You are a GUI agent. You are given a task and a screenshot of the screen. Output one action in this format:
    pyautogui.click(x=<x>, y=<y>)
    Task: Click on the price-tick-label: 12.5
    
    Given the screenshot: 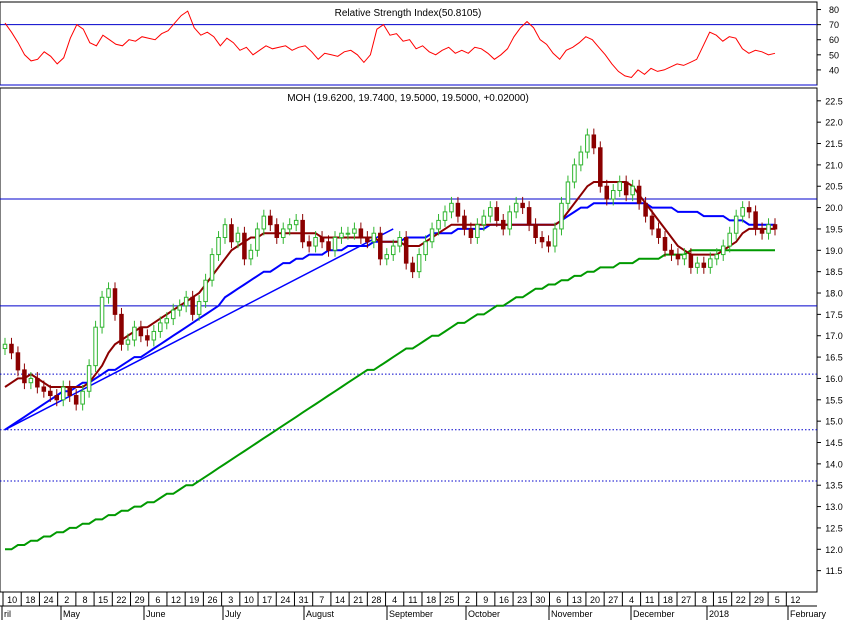 What is the action you would take?
    pyautogui.click(x=834, y=528)
    